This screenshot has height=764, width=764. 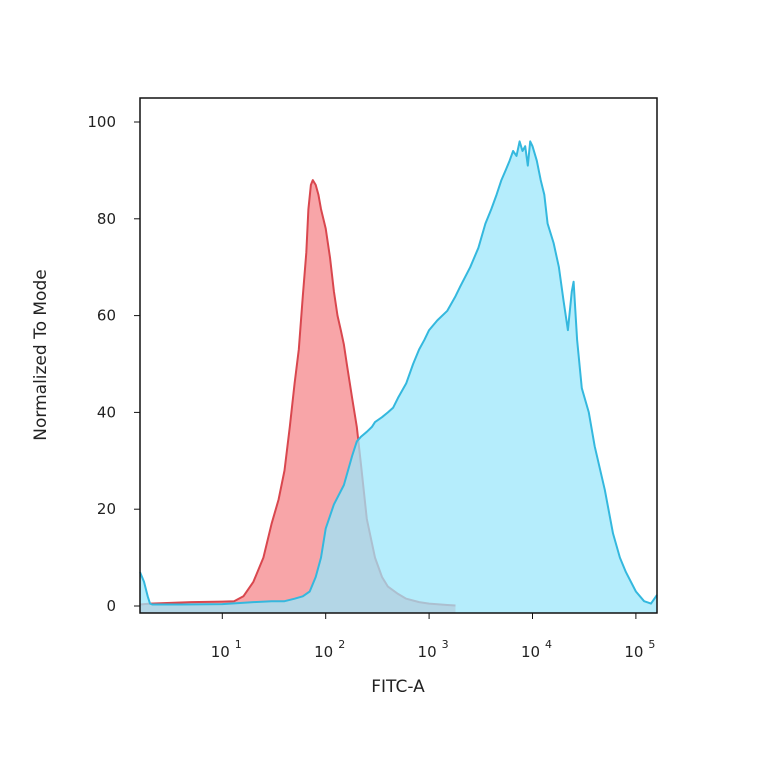 I want to click on y-axis-label: Normalized To Mode, so click(x=41, y=354).